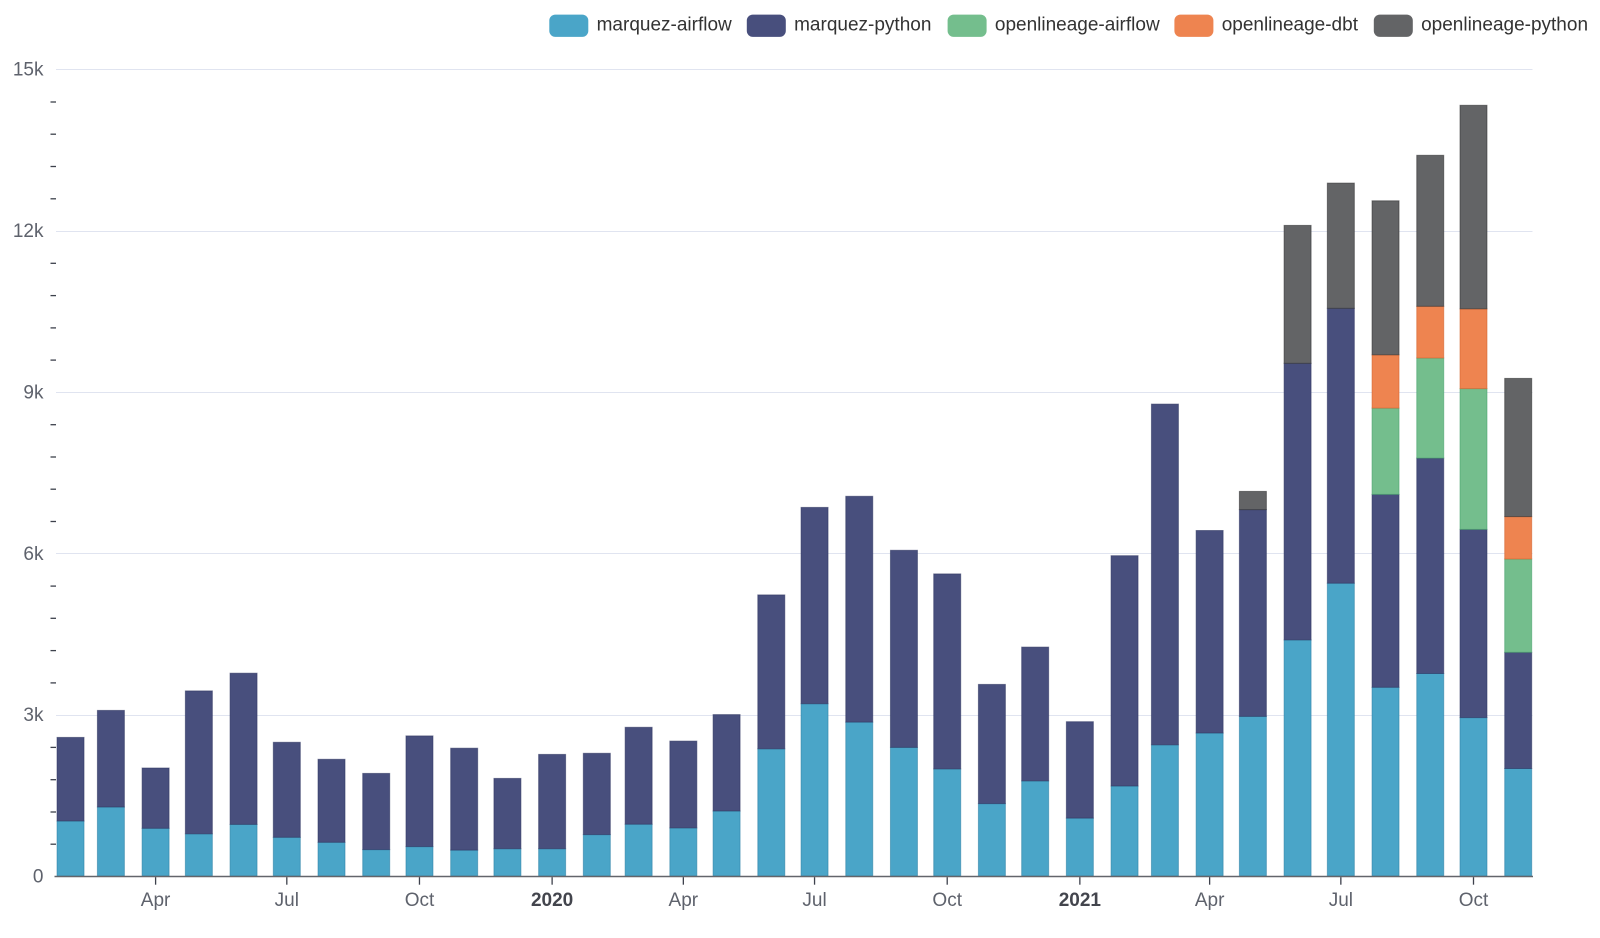 The height and width of the screenshot is (938, 1600). Describe the element at coordinates (28, 231) in the screenshot. I see `svg-text: 12k` at that location.